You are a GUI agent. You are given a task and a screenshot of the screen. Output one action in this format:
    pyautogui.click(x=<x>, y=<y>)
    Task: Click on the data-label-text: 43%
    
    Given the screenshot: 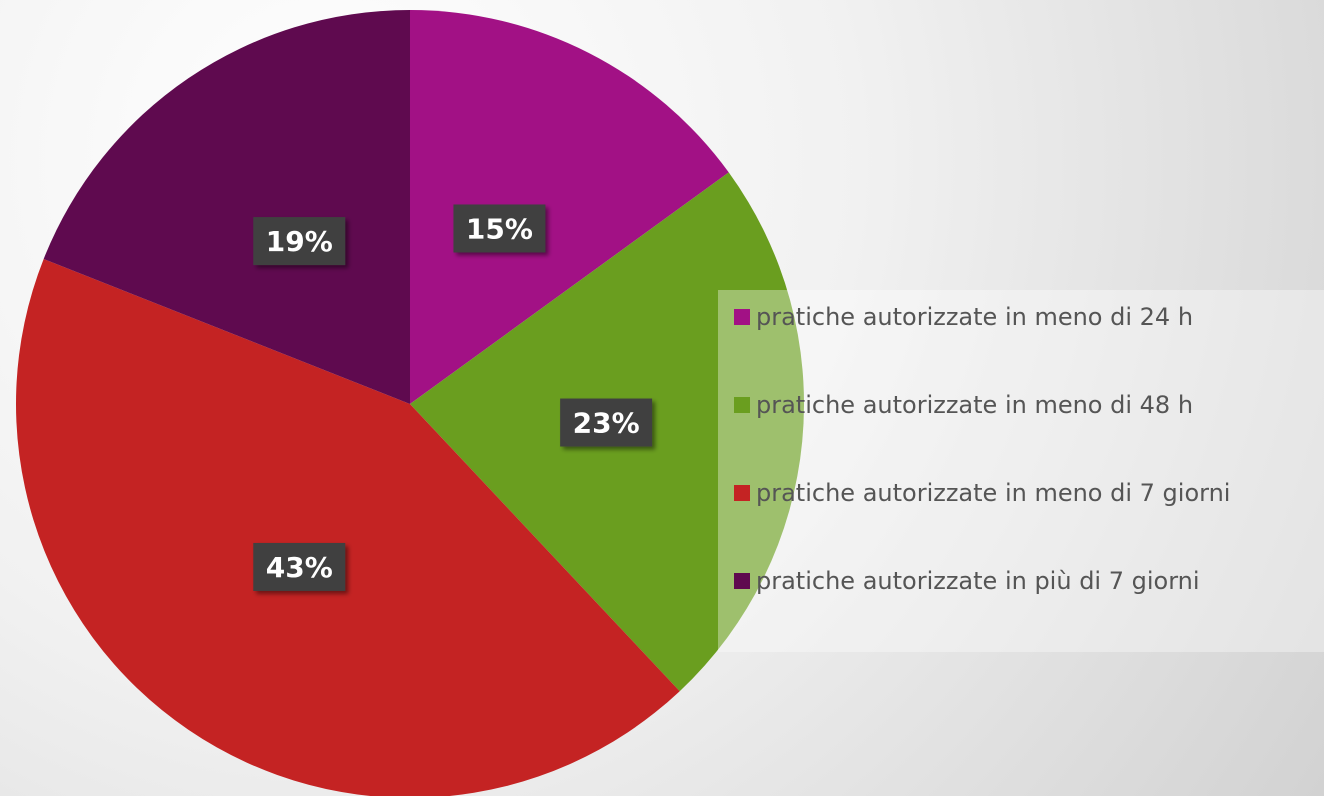 What is the action you would take?
    pyautogui.click(x=299, y=567)
    